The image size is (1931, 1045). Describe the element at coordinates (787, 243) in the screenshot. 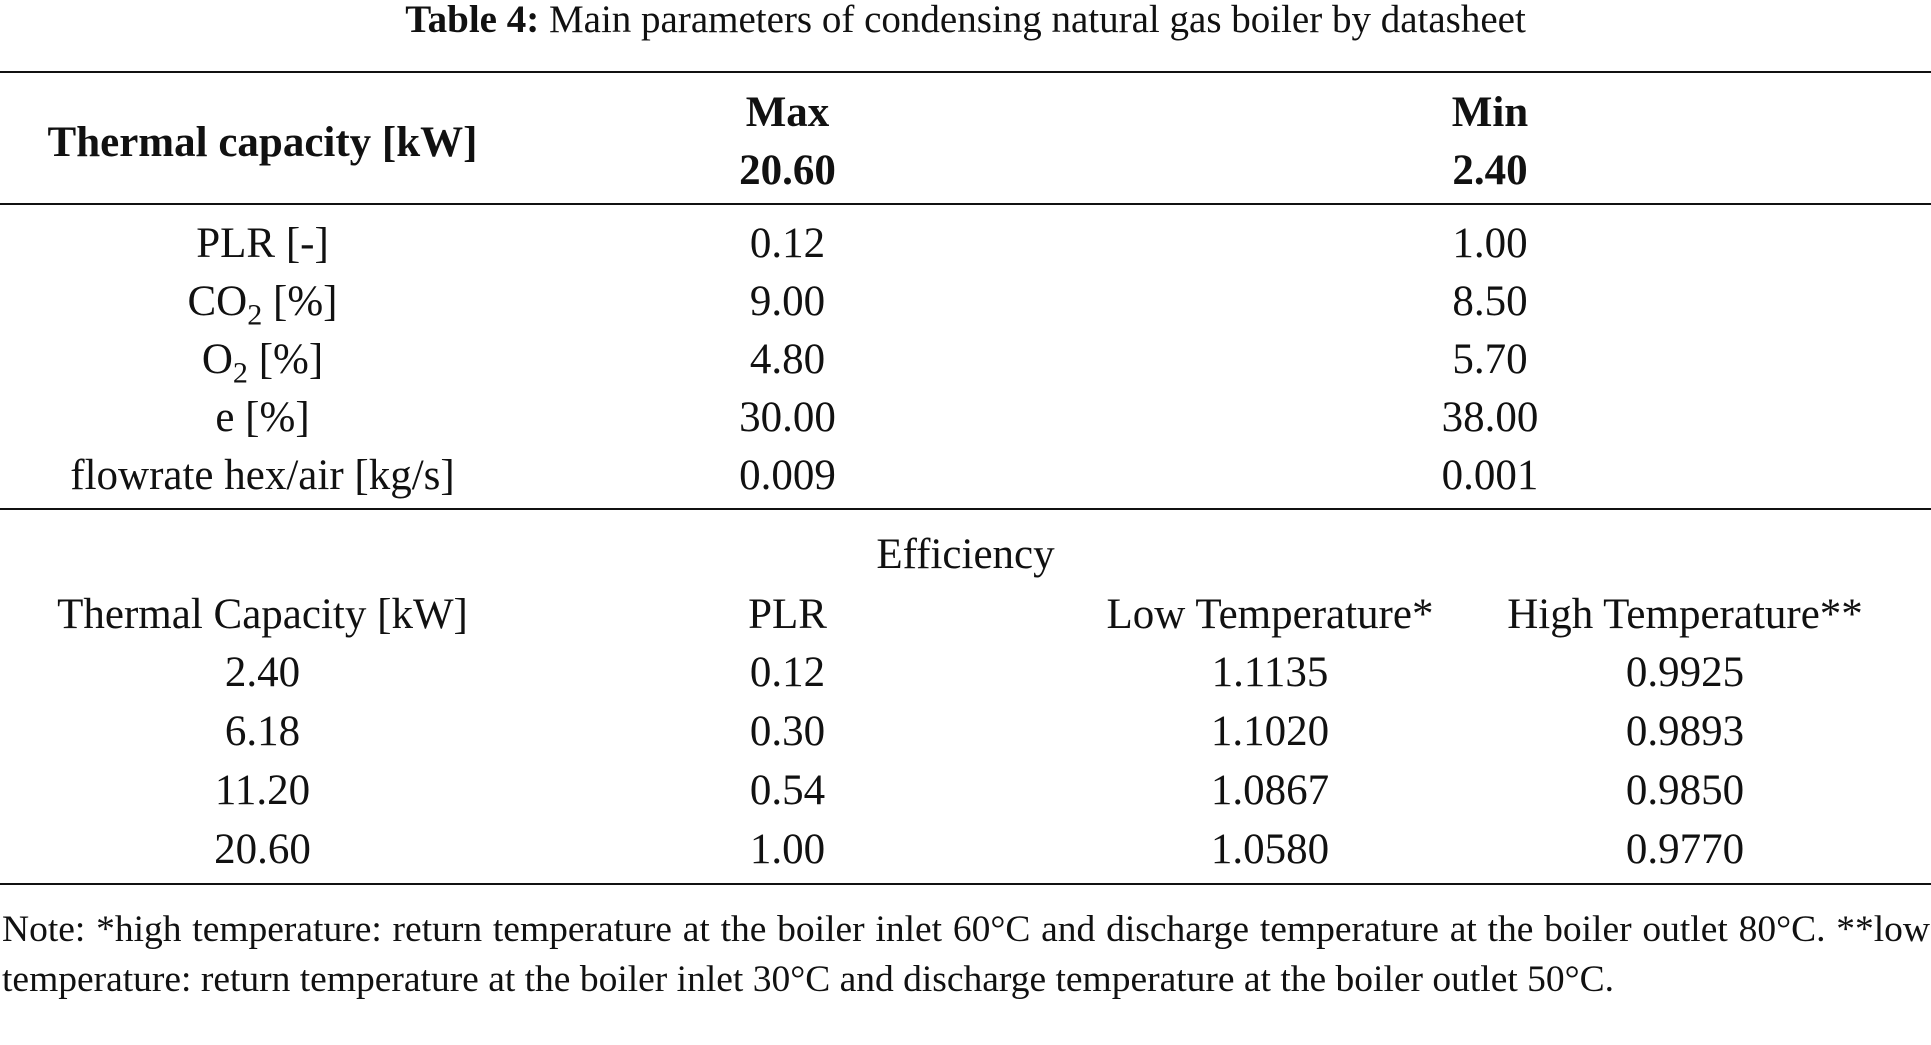

I see `row-max-plr: 0.12` at that location.